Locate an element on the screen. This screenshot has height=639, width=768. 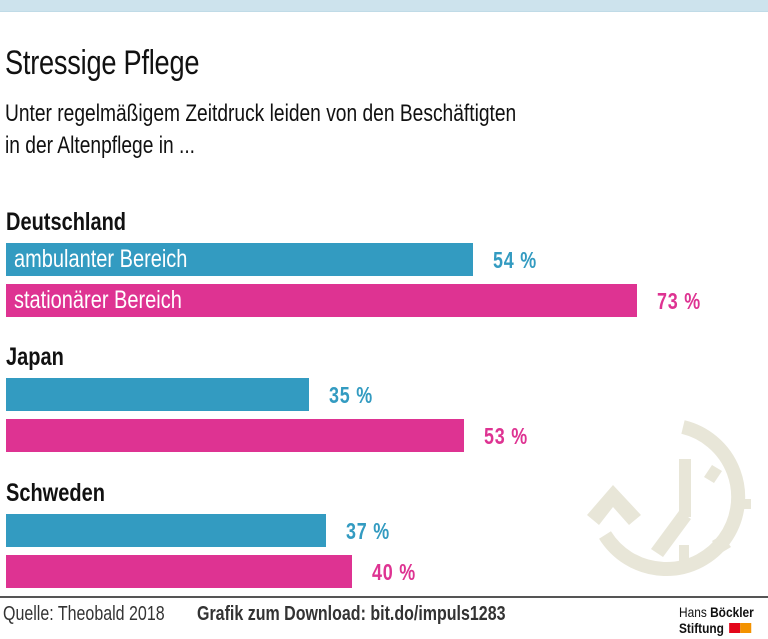
logo-red-square is located at coordinates (735, 628).